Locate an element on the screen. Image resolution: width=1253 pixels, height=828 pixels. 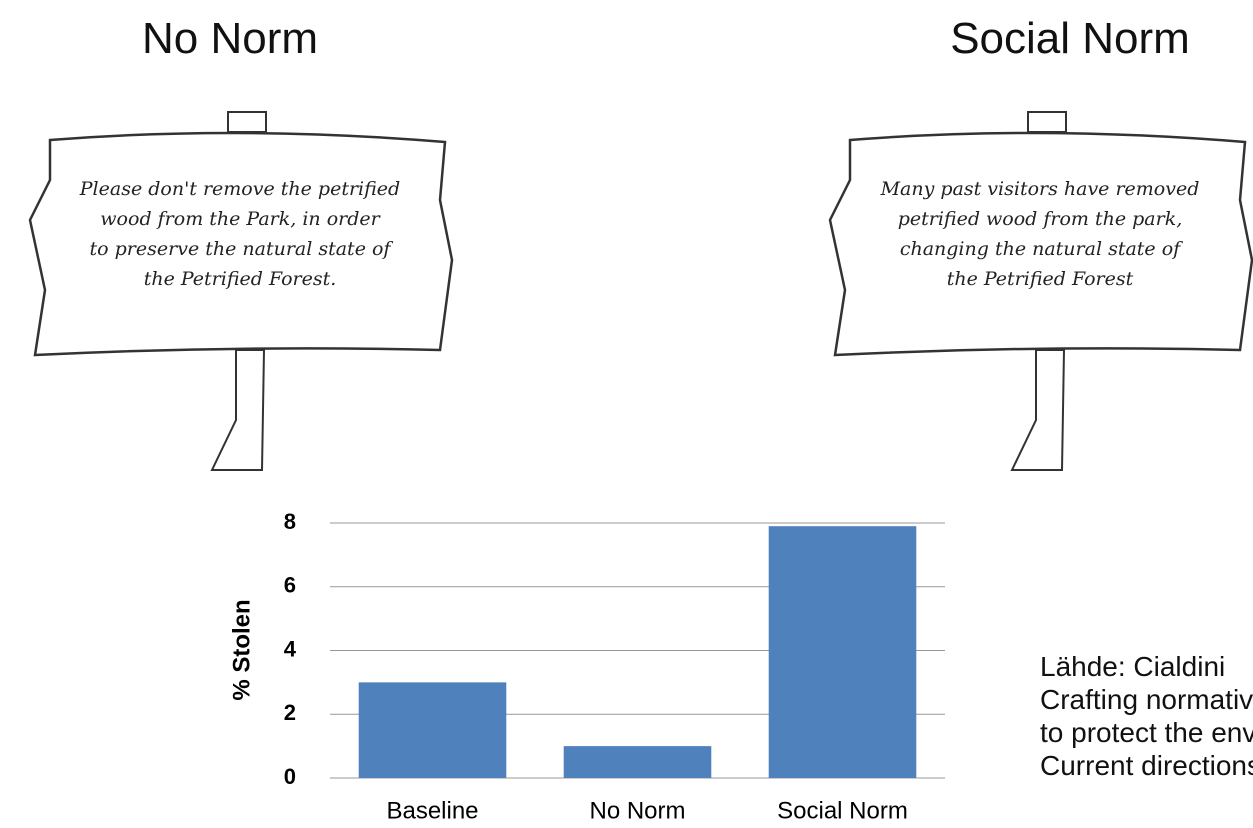
sign-line: to preserve the natural state of is located at coordinates (242, 249).